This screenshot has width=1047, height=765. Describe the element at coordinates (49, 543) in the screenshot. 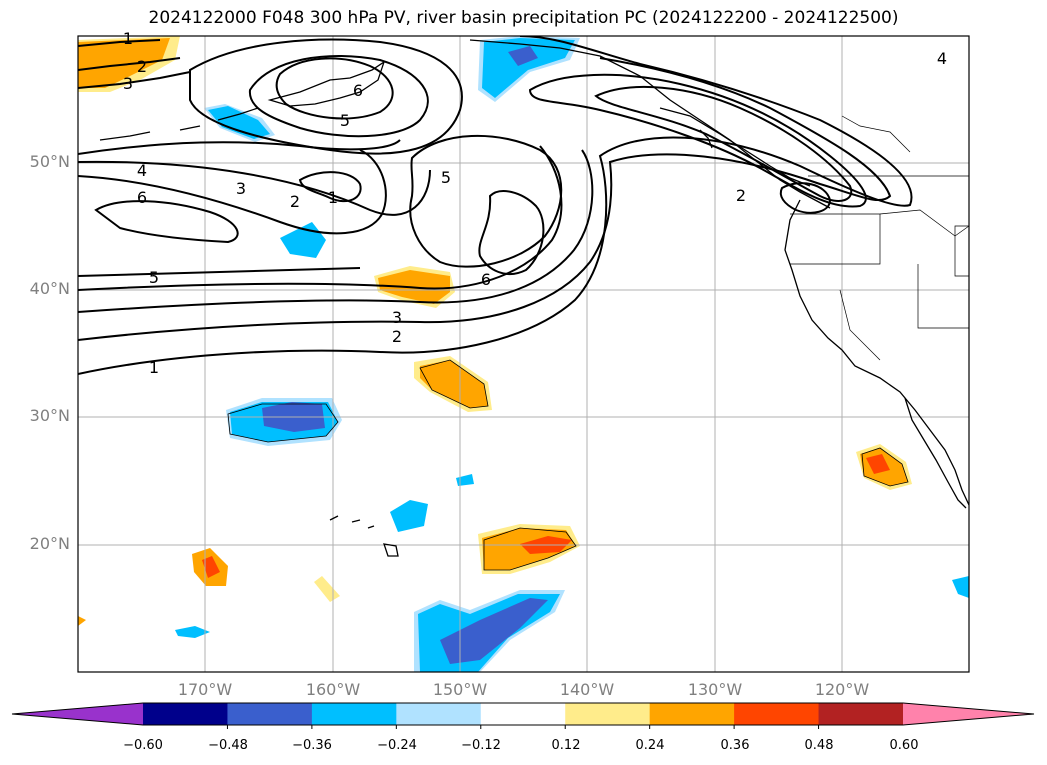

I see `lat-label: 20°N` at that location.